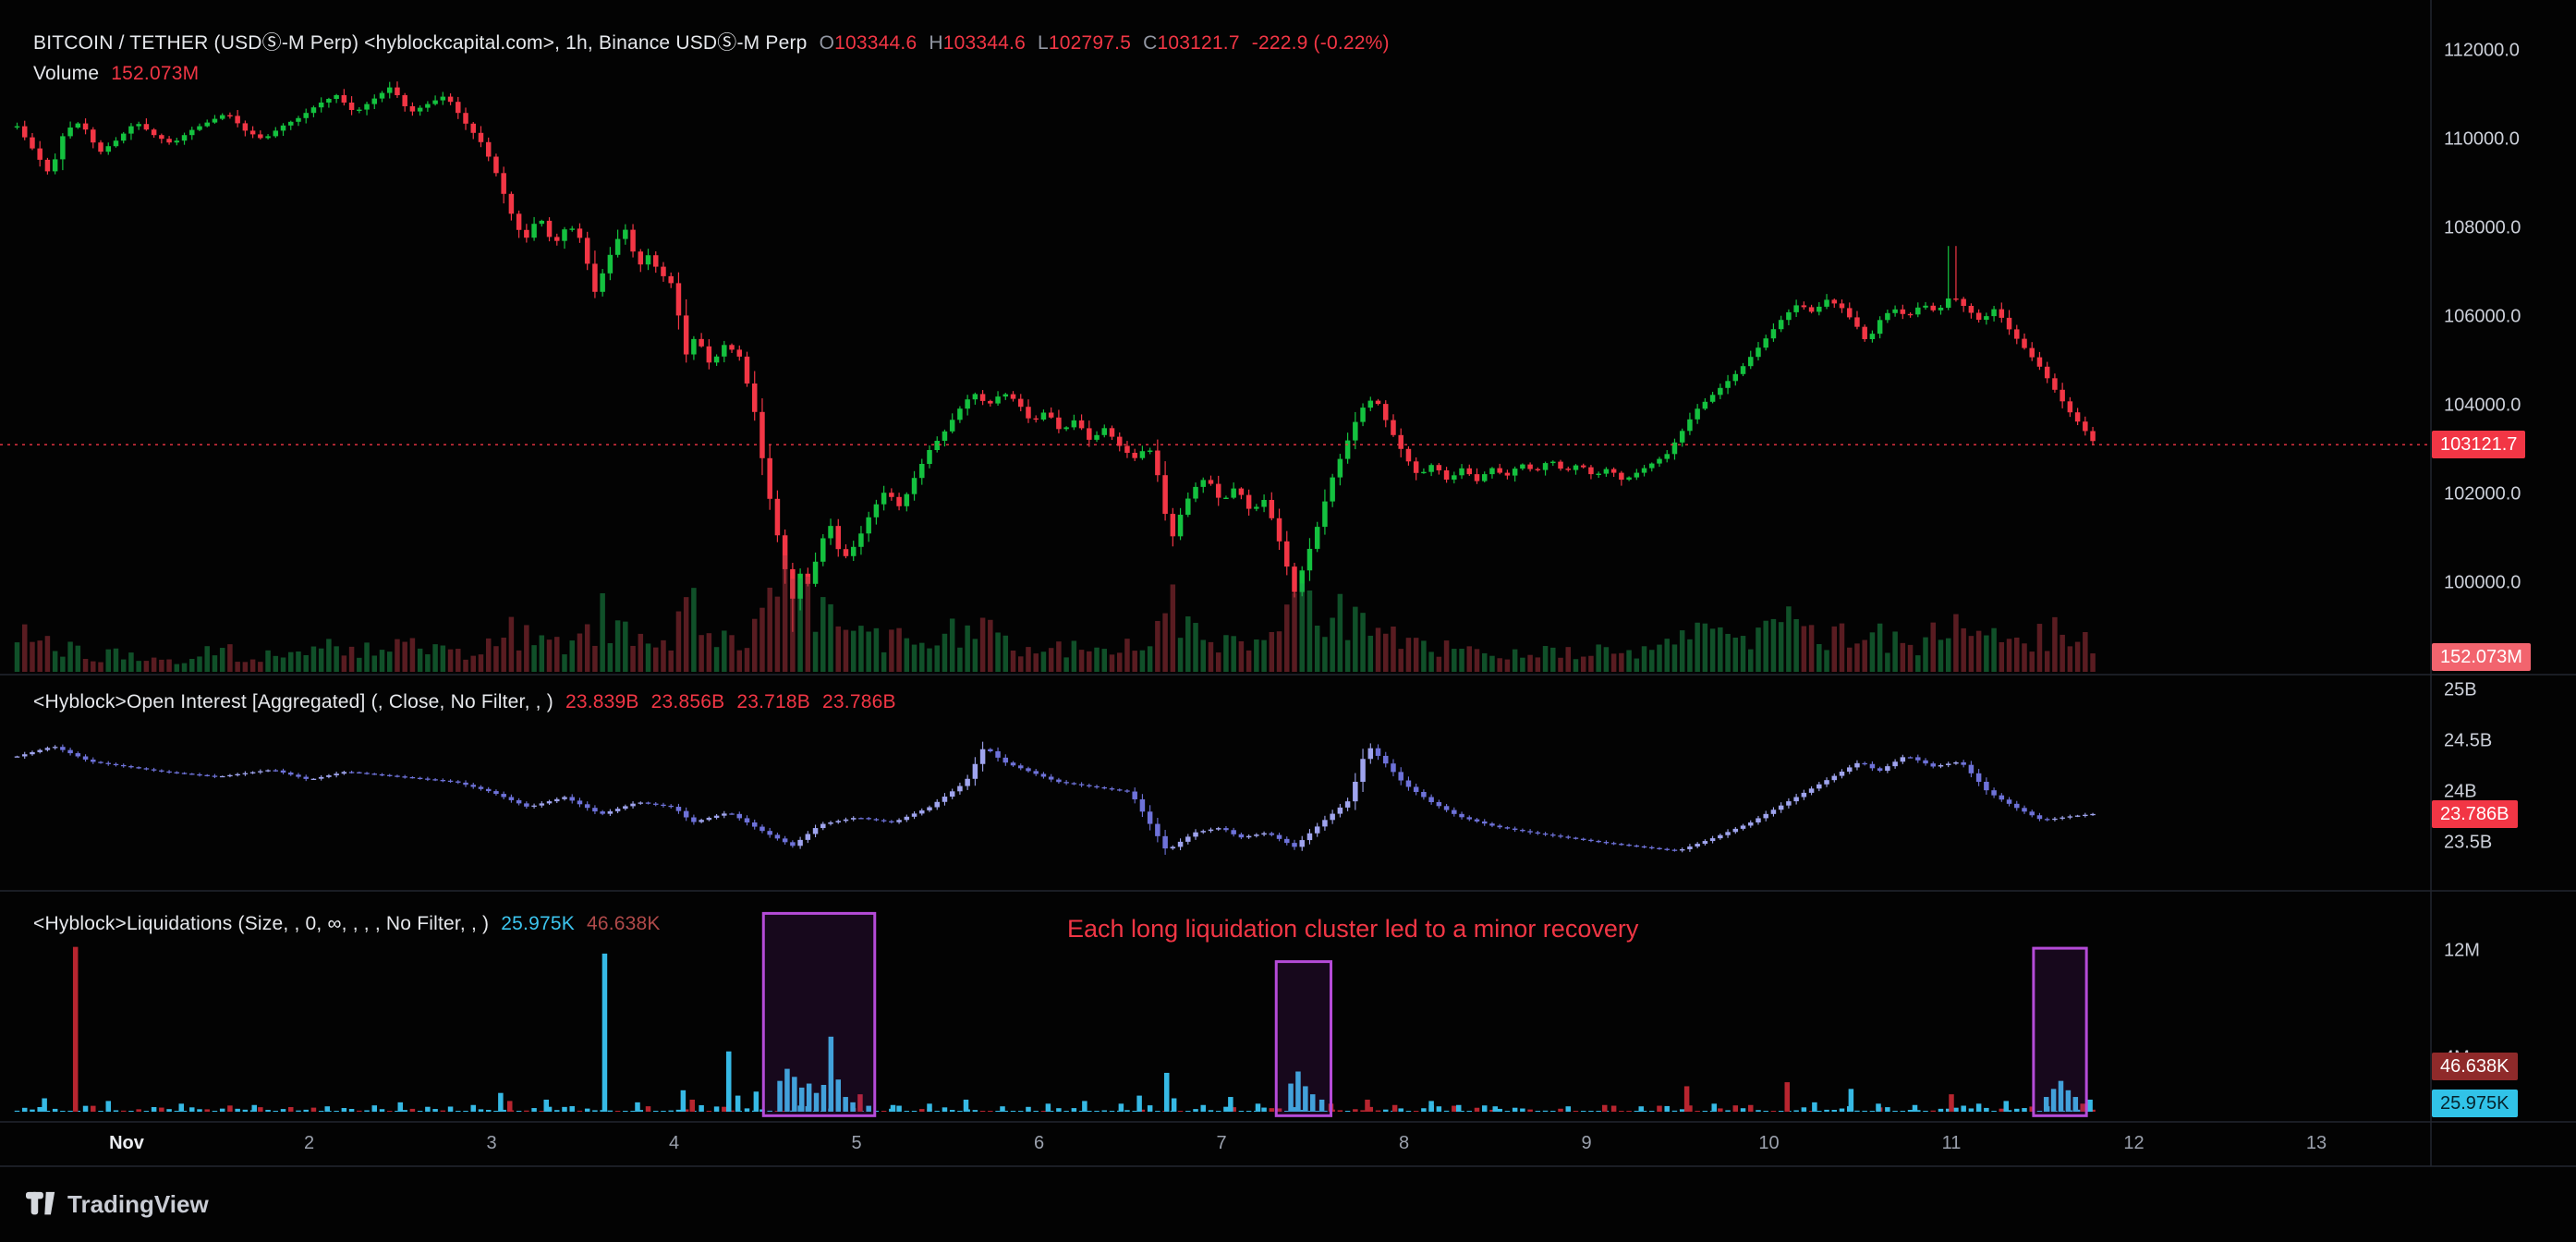 Image resolution: width=2576 pixels, height=1242 pixels. Describe the element at coordinates (491, 1143) in the screenshot. I see `time-label: 3` at that location.